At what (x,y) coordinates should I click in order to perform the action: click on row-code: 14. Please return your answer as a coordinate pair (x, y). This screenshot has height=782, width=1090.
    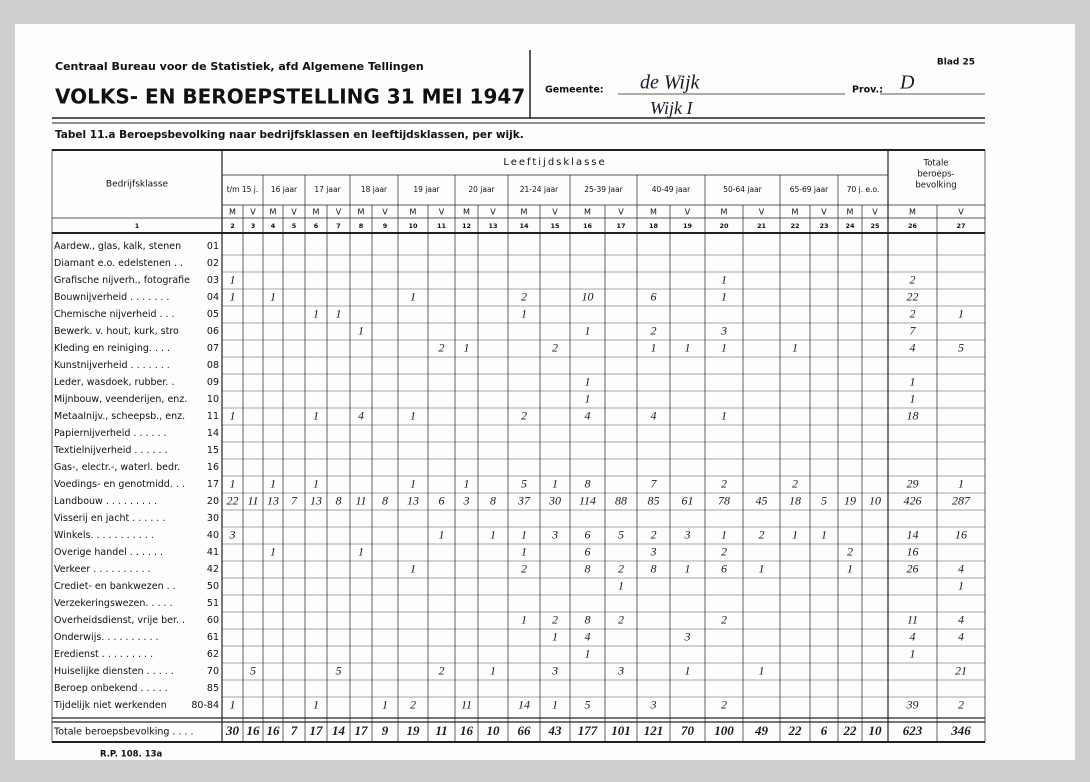
    Looking at the image, I should click on (213, 433).